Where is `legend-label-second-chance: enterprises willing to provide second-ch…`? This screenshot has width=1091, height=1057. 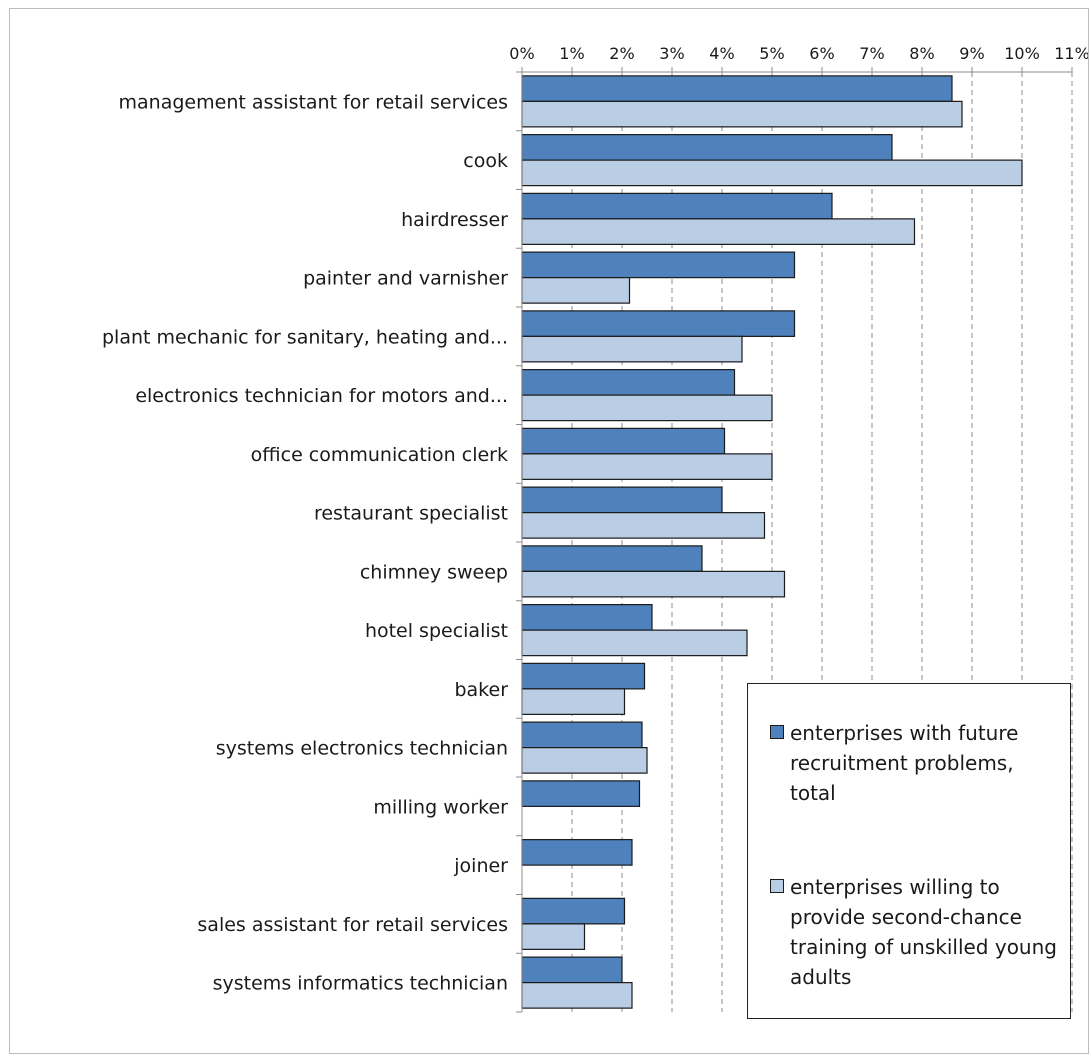
legend-label-second-chance: enterprises willing to provide second-ch… is located at coordinates (923, 932).